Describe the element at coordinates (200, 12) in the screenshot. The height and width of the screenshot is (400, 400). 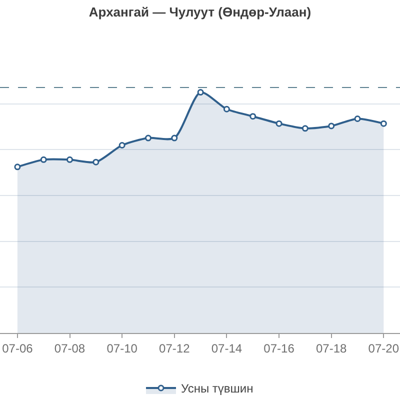
I see `chart-title: Архангай — Чулуут (Өндөр-Улаан)` at that location.